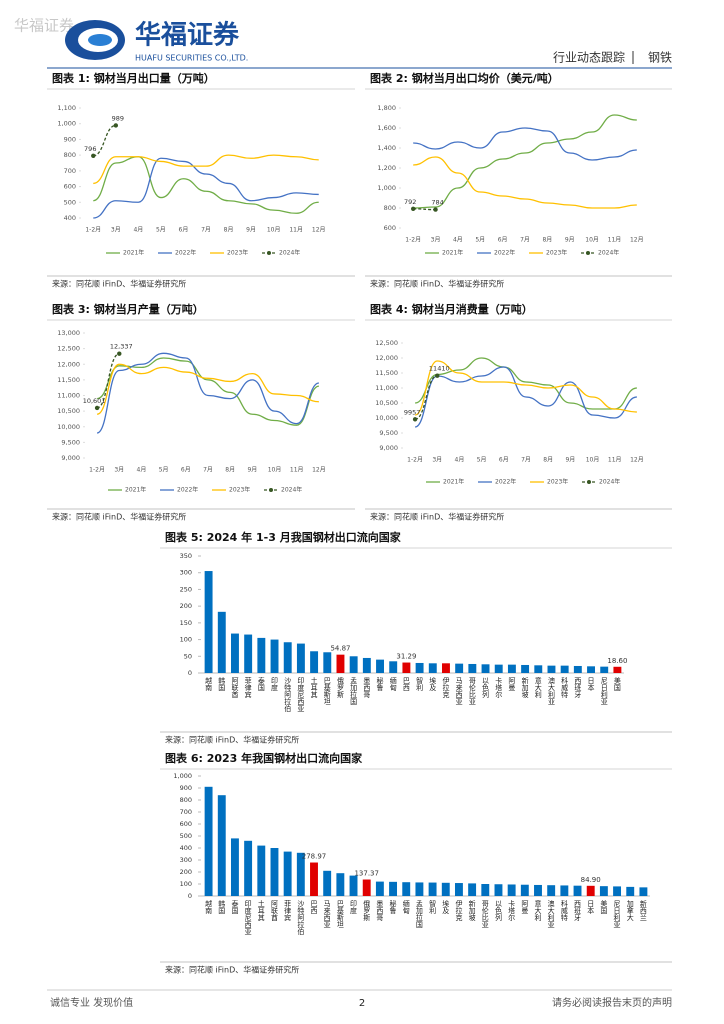 Image resolution: width=724 pixels, height=1024 pixels. Describe the element at coordinates (97, 470) in the screenshot. I see `x-tick-label: 1-2月` at that location.